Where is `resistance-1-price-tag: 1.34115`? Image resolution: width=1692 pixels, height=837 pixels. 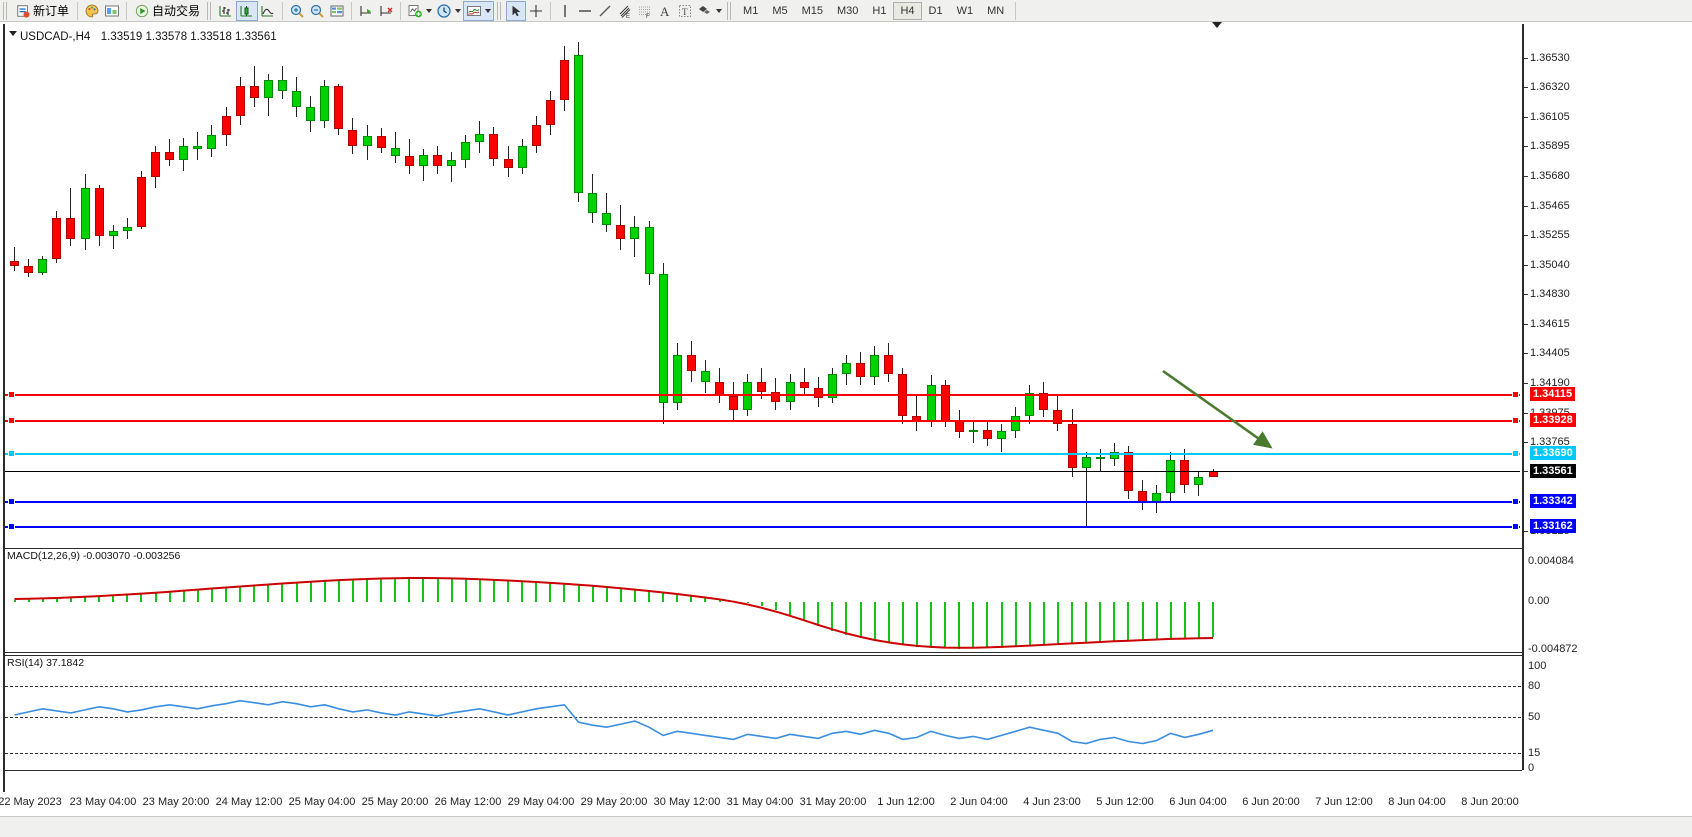
resistance-1-price-tag: 1.34115 is located at coordinates (1553, 394).